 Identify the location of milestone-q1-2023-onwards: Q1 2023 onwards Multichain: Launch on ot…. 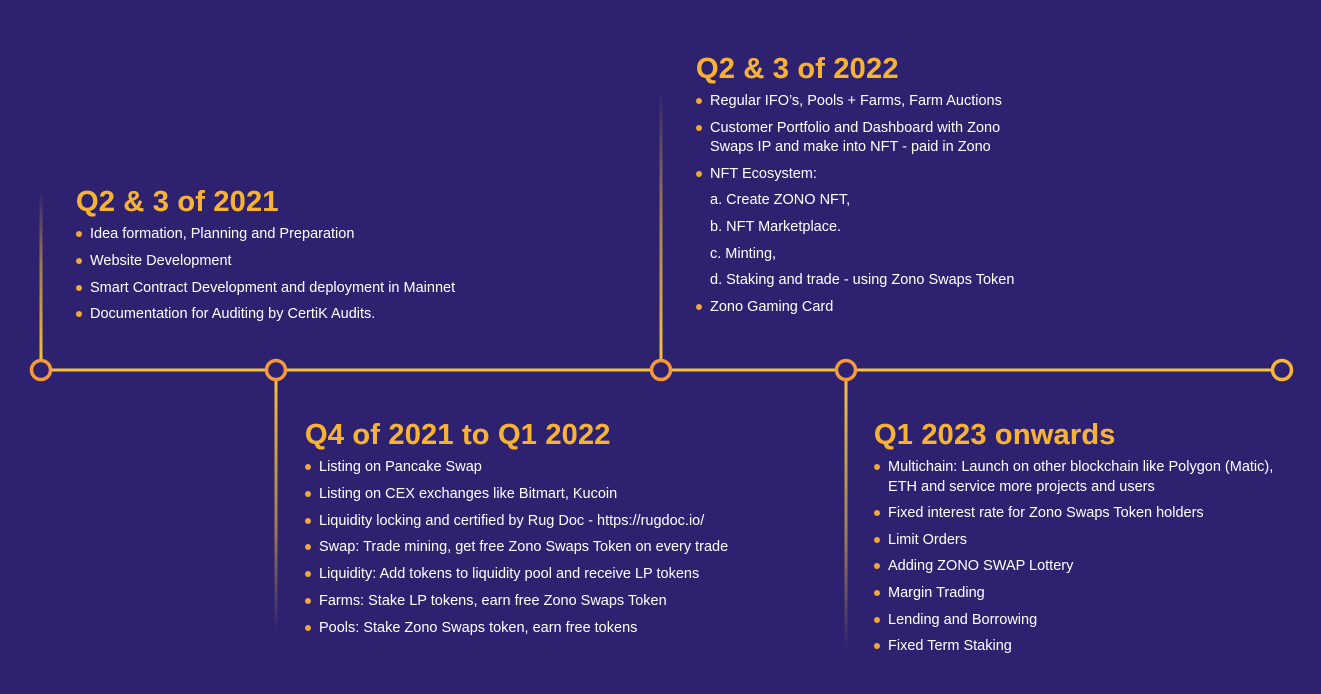
(1073, 541).